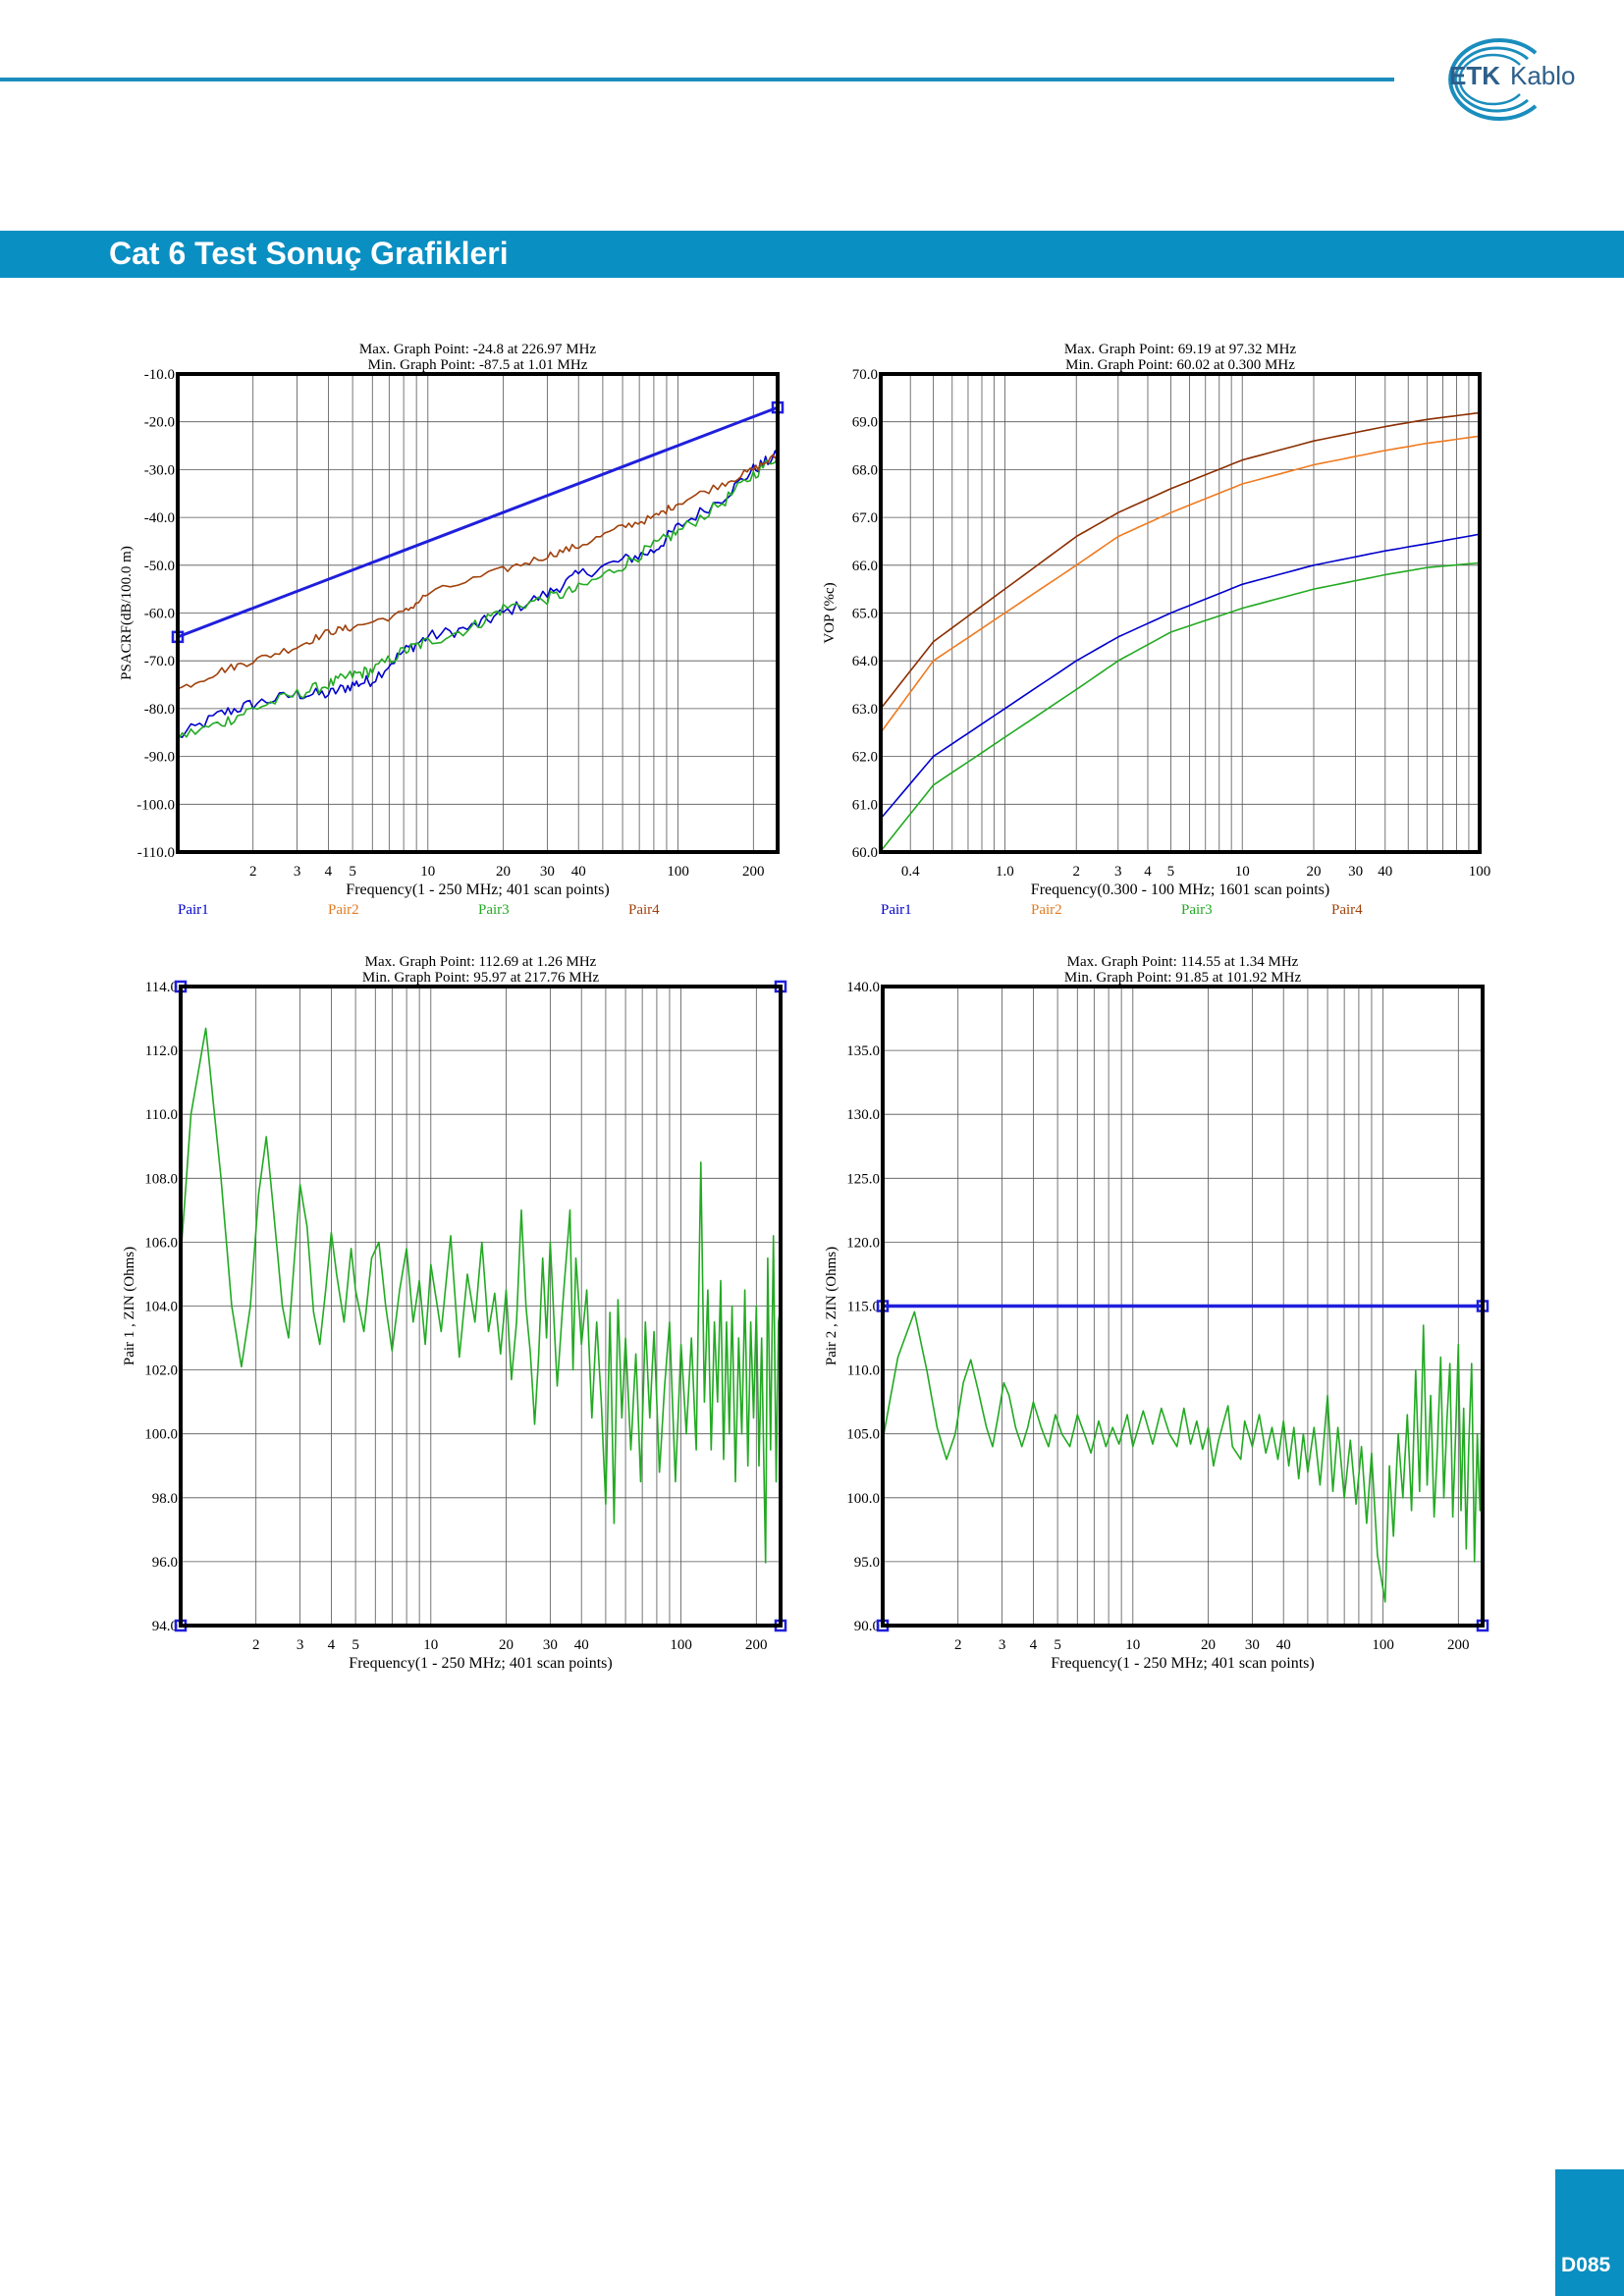 The image size is (1624, 2296). What do you see at coordinates (159, 470) in the screenshot?
I see `y-tick-label: -30.0` at bounding box center [159, 470].